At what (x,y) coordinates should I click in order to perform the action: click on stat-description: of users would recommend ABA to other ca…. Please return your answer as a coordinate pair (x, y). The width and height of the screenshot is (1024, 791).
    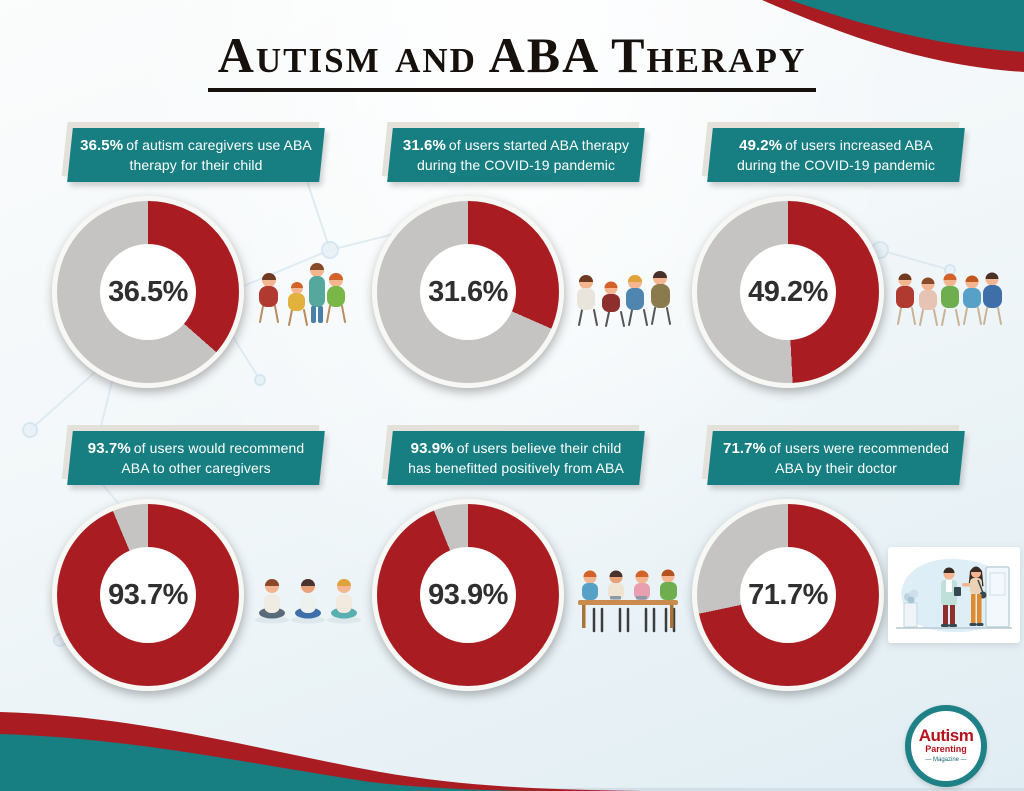
    Looking at the image, I should click on (213, 458).